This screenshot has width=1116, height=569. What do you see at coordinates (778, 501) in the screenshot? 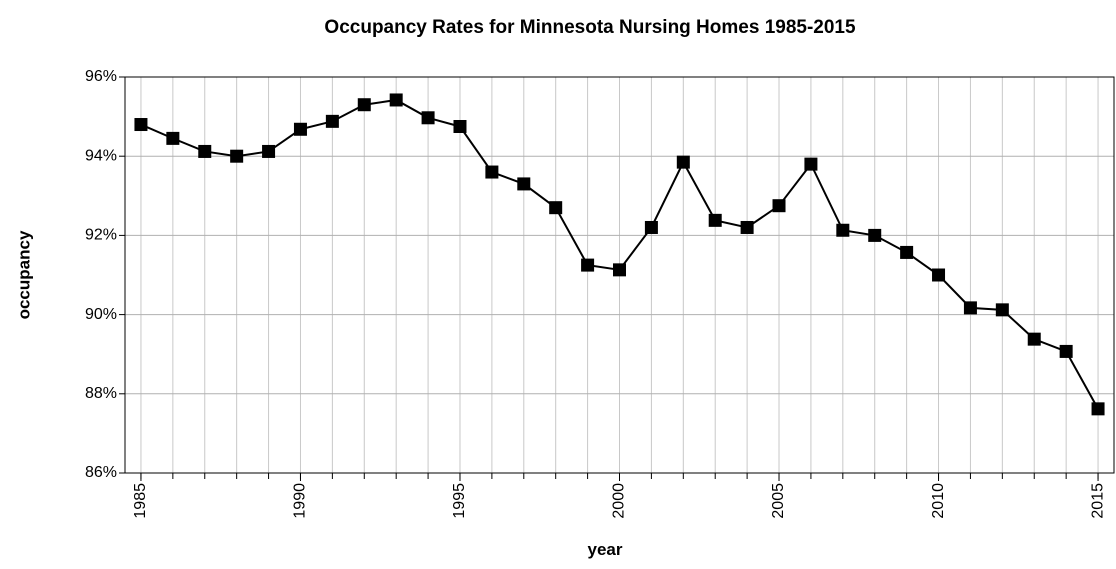
I see `x-tick-label: 2005` at bounding box center [778, 501].